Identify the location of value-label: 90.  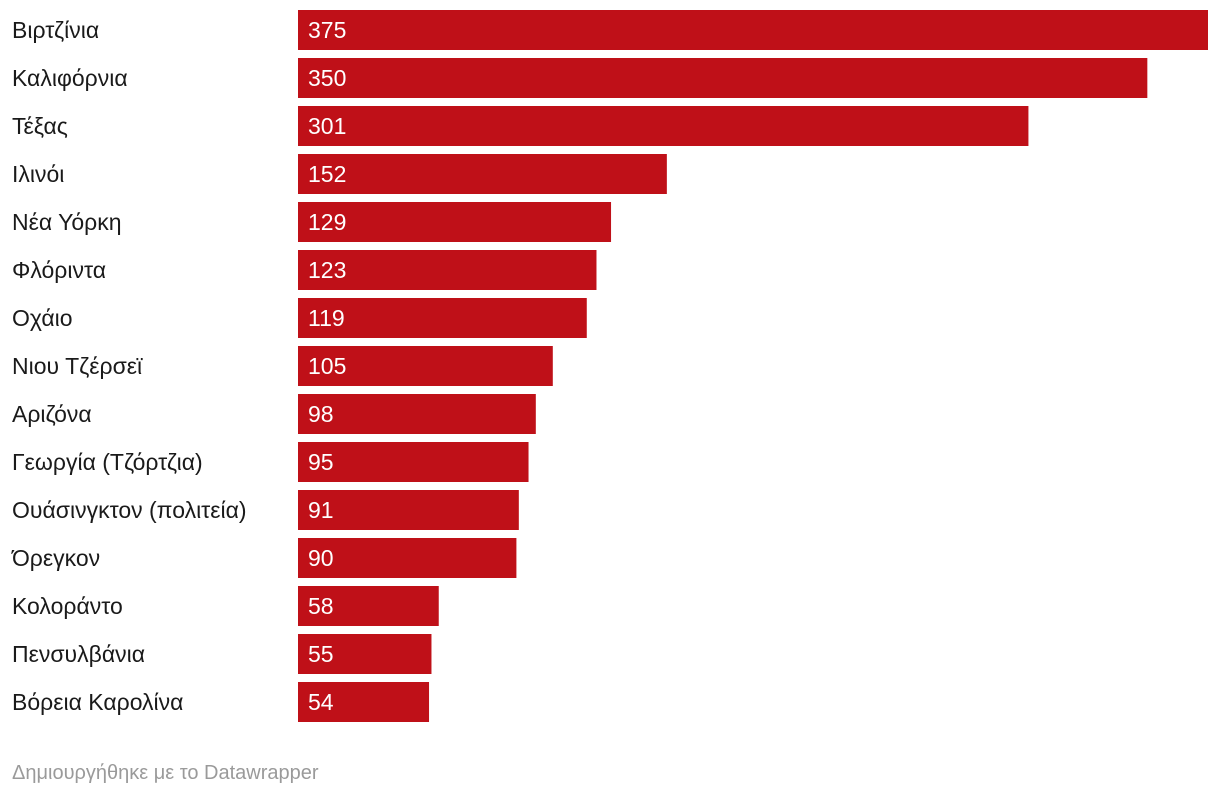
(321, 558).